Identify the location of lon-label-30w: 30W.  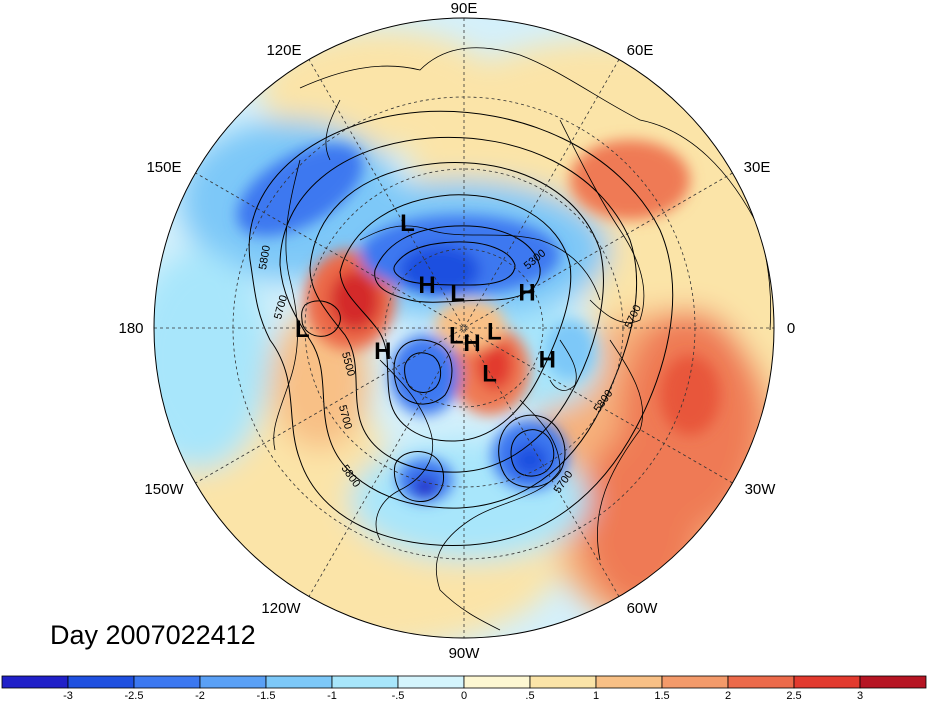
(761, 489).